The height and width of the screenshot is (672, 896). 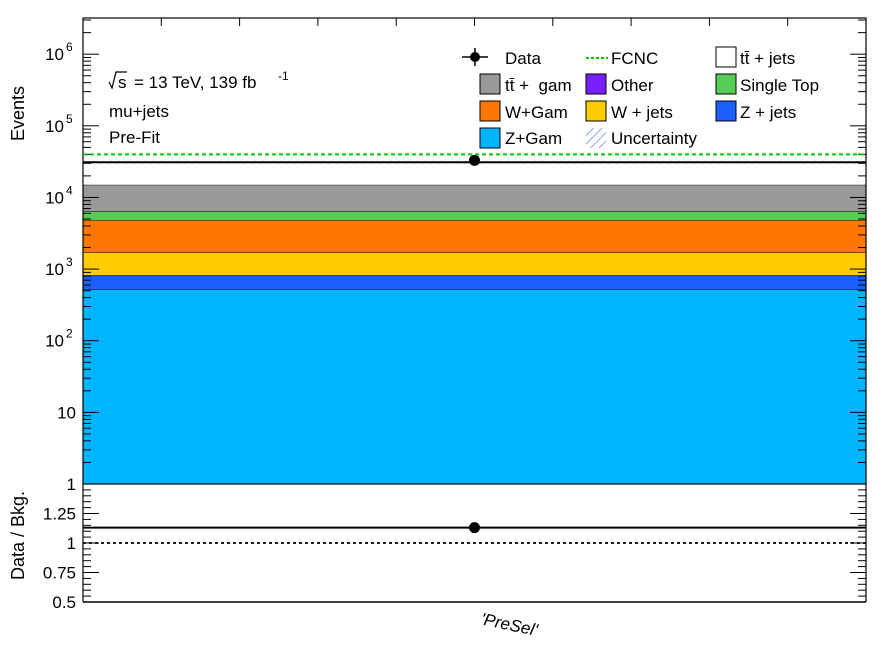 What do you see at coordinates (69, 47) in the screenshot?
I see `y-tick-exponent: 6` at bounding box center [69, 47].